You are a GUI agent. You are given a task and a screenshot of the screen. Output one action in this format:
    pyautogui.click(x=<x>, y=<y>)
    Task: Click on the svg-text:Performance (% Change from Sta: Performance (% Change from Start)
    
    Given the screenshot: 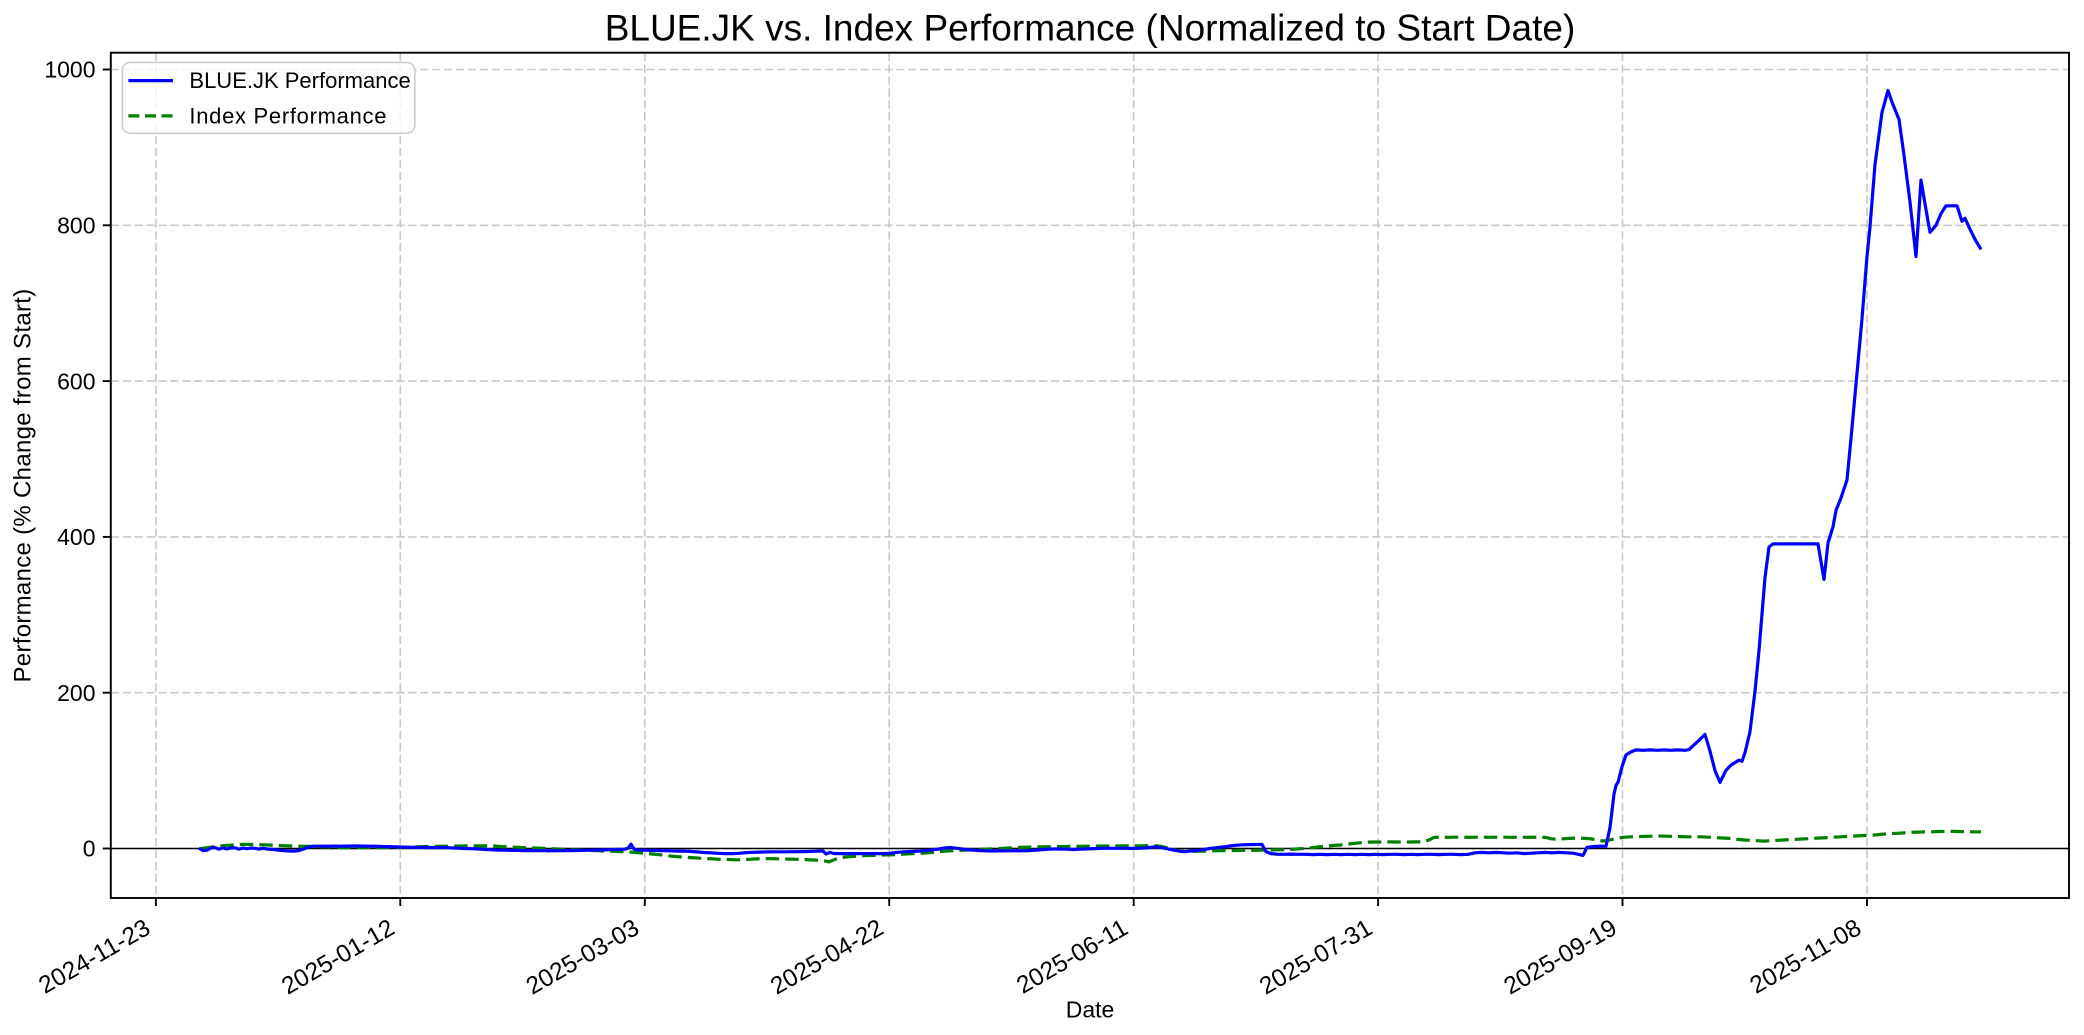 What is the action you would take?
    pyautogui.click(x=23, y=485)
    